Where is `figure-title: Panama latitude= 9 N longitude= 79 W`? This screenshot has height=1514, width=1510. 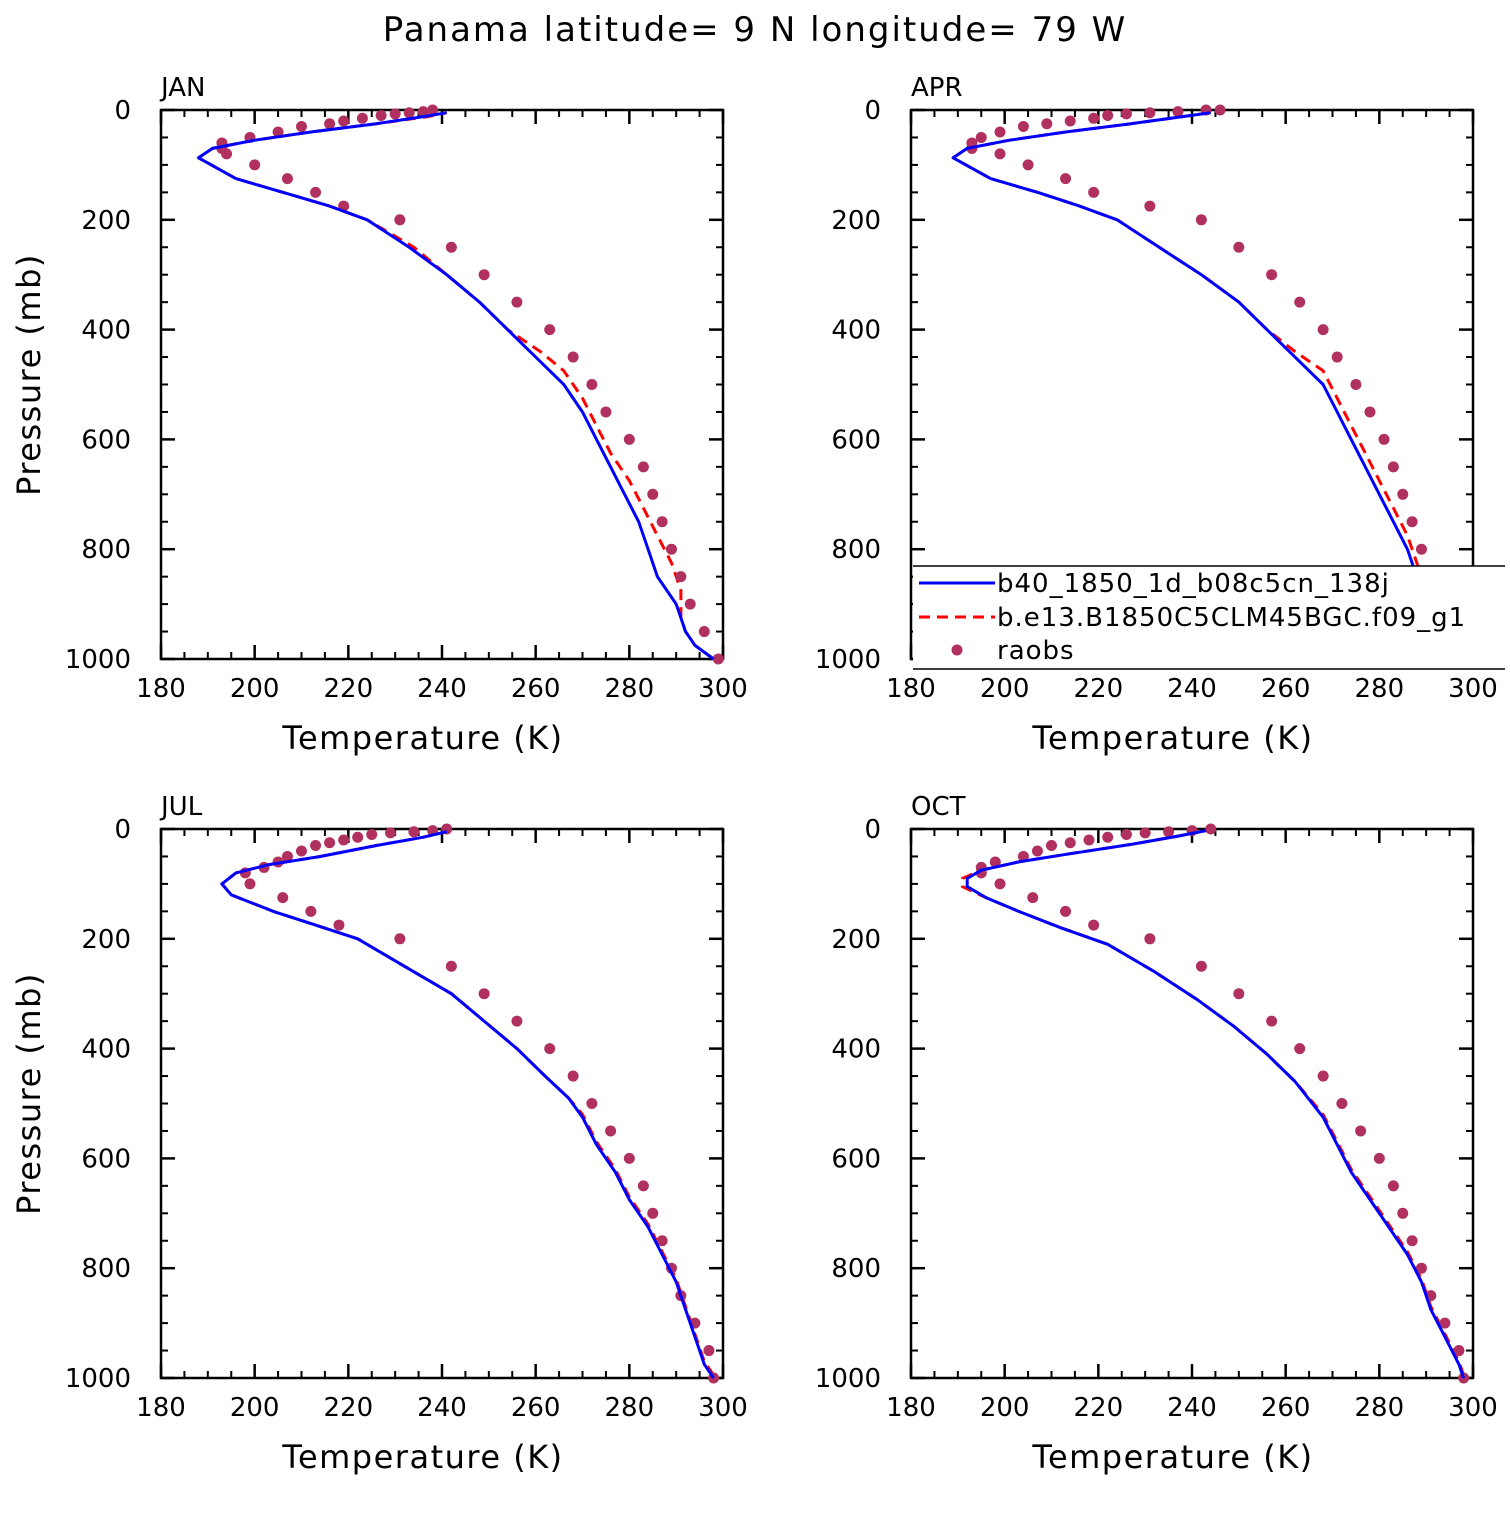
figure-title: Panama latitude= 9 N longitude= 79 W is located at coordinates (755, 30).